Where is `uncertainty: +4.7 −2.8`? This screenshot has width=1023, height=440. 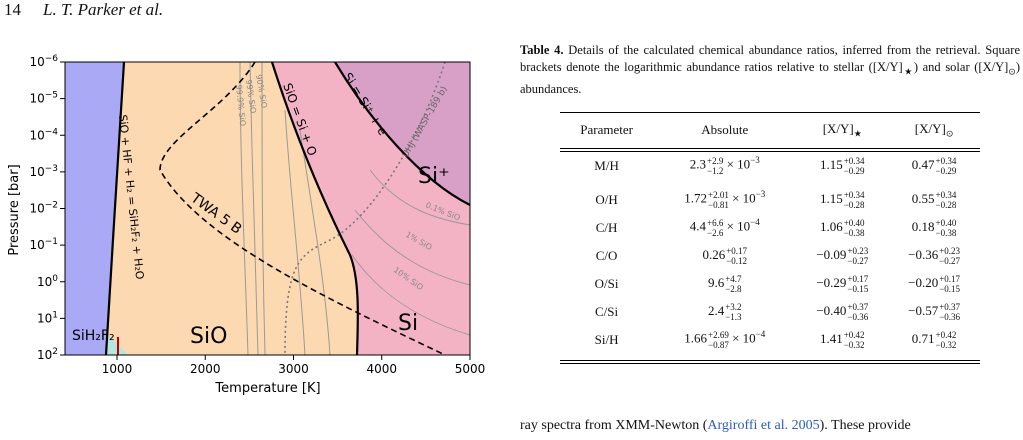
uncertainty: +4.7 −2.8 is located at coordinates (733, 284).